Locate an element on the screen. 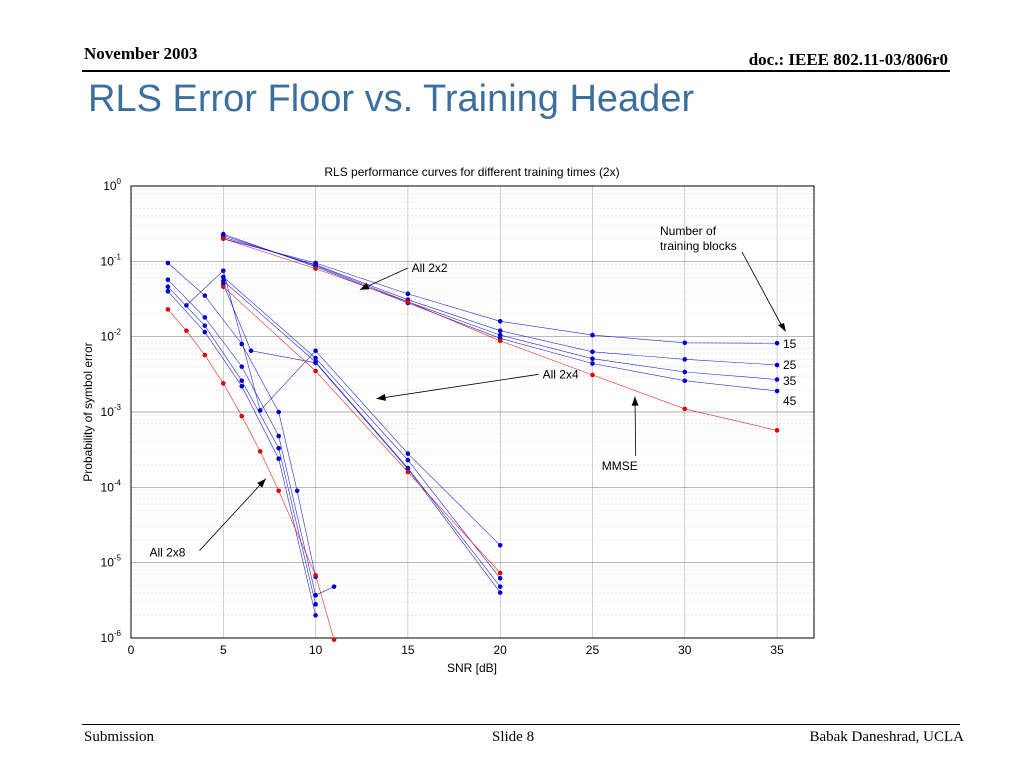 This screenshot has width=1024, height=768. y-tick-label: 10⁻⁴ is located at coordinates (111, 486).